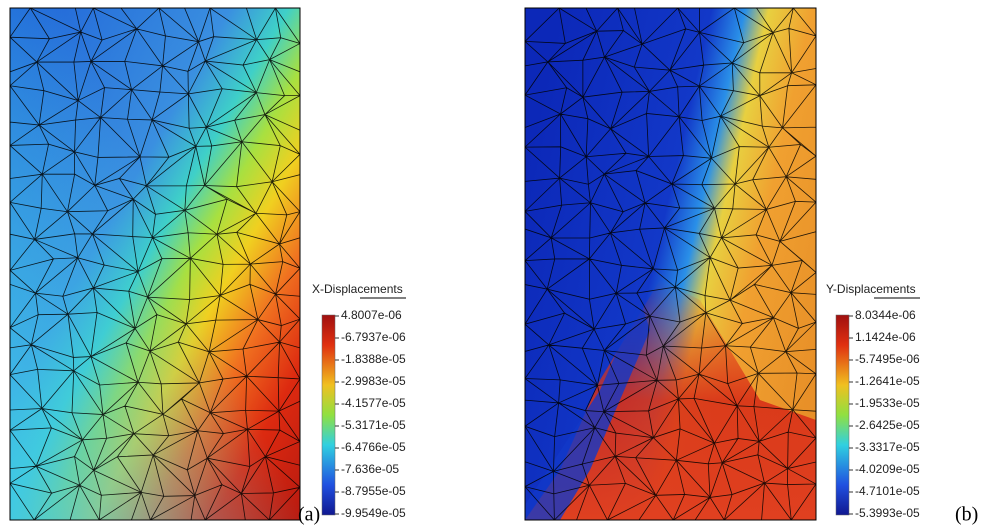 The width and height of the screenshot is (992, 530). I want to click on colorbar-label: -8.7955e-05, so click(373, 491).